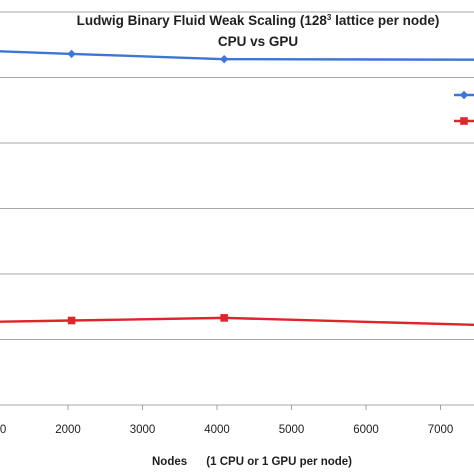 This screenshot has width=474, height=474. Describe the element at coordinates (464, 121) in the screenshot. I see `legend-marker-square` at that location.